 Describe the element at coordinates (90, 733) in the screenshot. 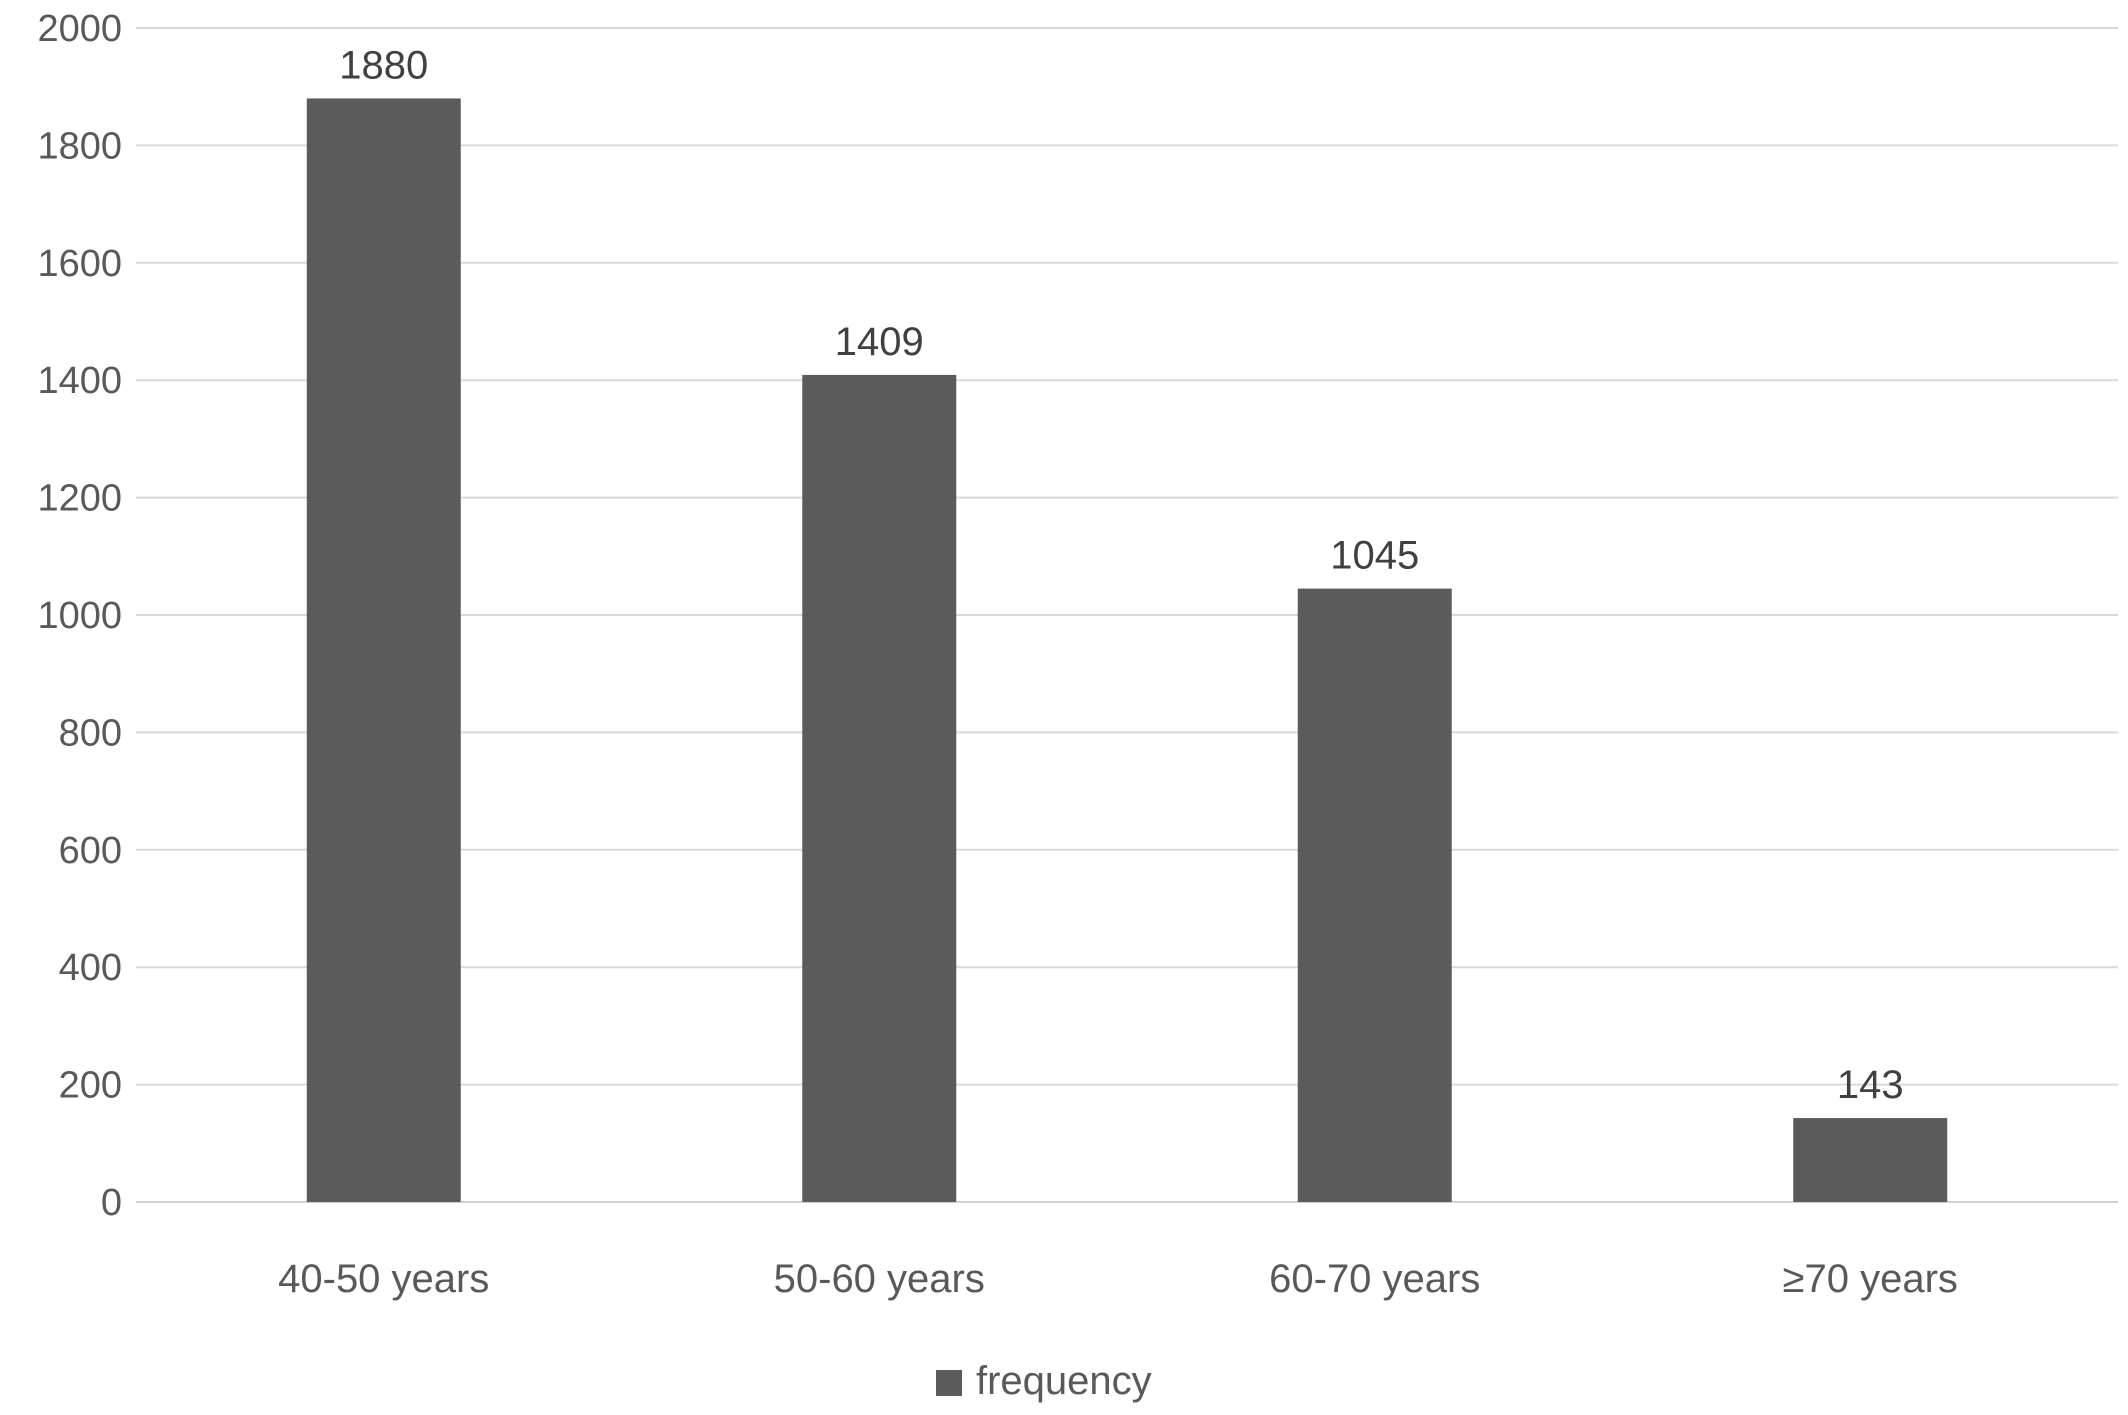

I see `y-tick-label: 800` at that location.